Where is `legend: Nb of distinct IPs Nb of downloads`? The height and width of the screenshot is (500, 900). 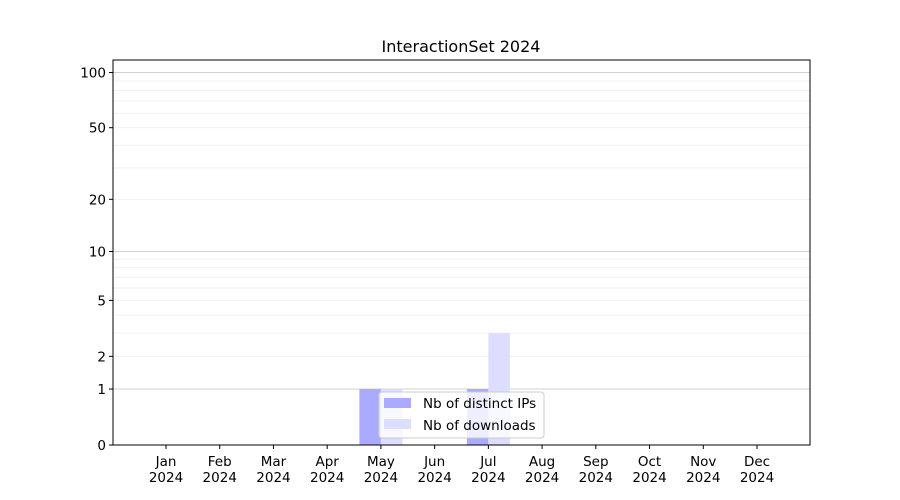
legend: Nb of distinct IPs Nb of downloads is located at coordinates (461, 415).